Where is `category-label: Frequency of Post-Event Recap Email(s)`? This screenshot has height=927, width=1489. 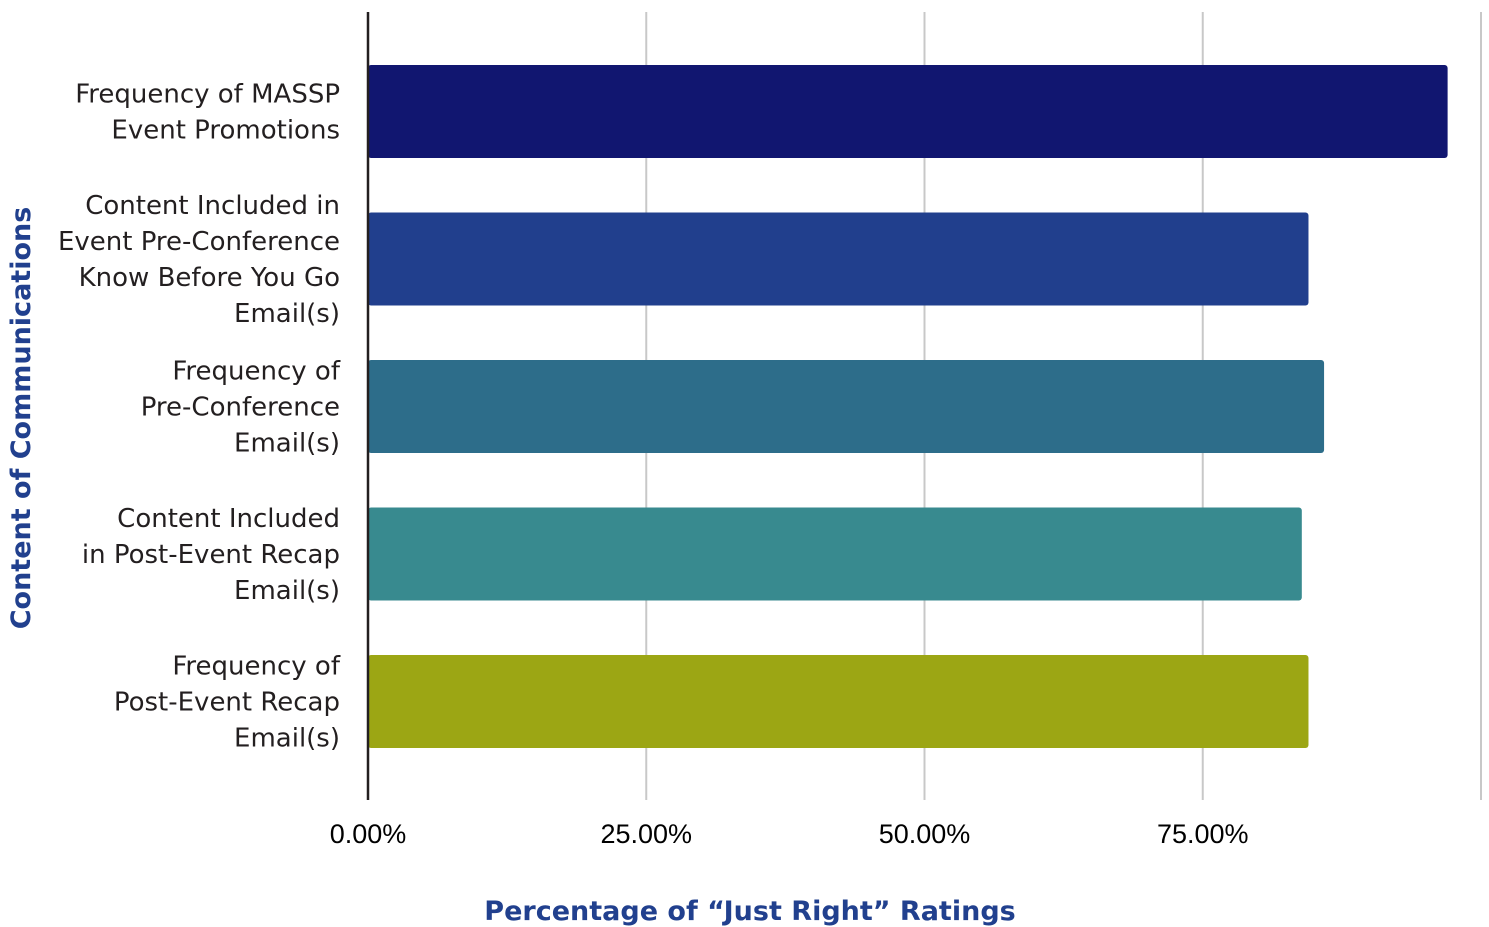
category-label: Frequency of Post-Event Recap Email(s) is located at coordinates (227, 703).